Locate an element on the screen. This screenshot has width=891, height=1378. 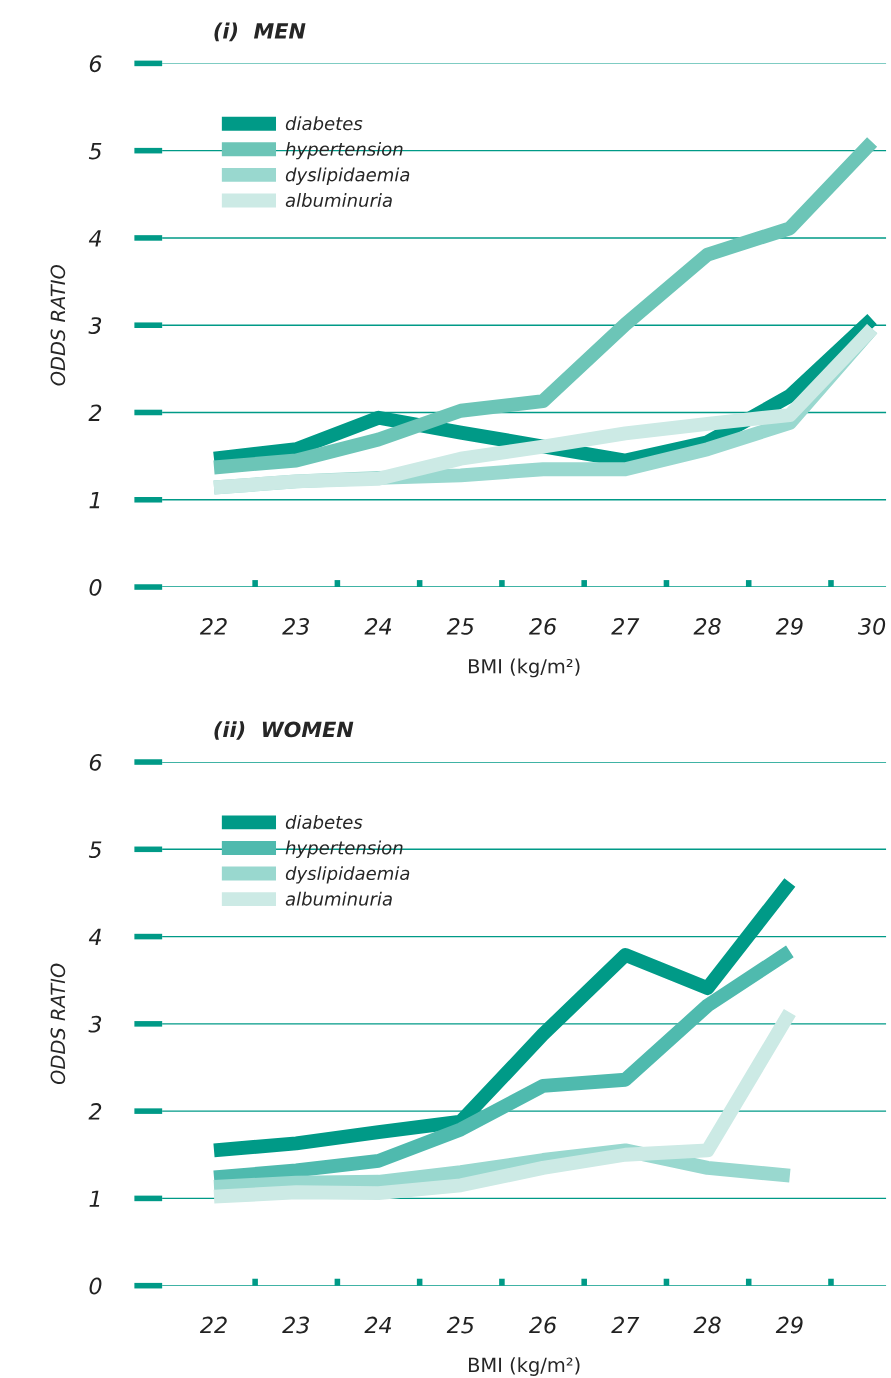
chart-title: (i) MEN is located at coordinates (260, 32).